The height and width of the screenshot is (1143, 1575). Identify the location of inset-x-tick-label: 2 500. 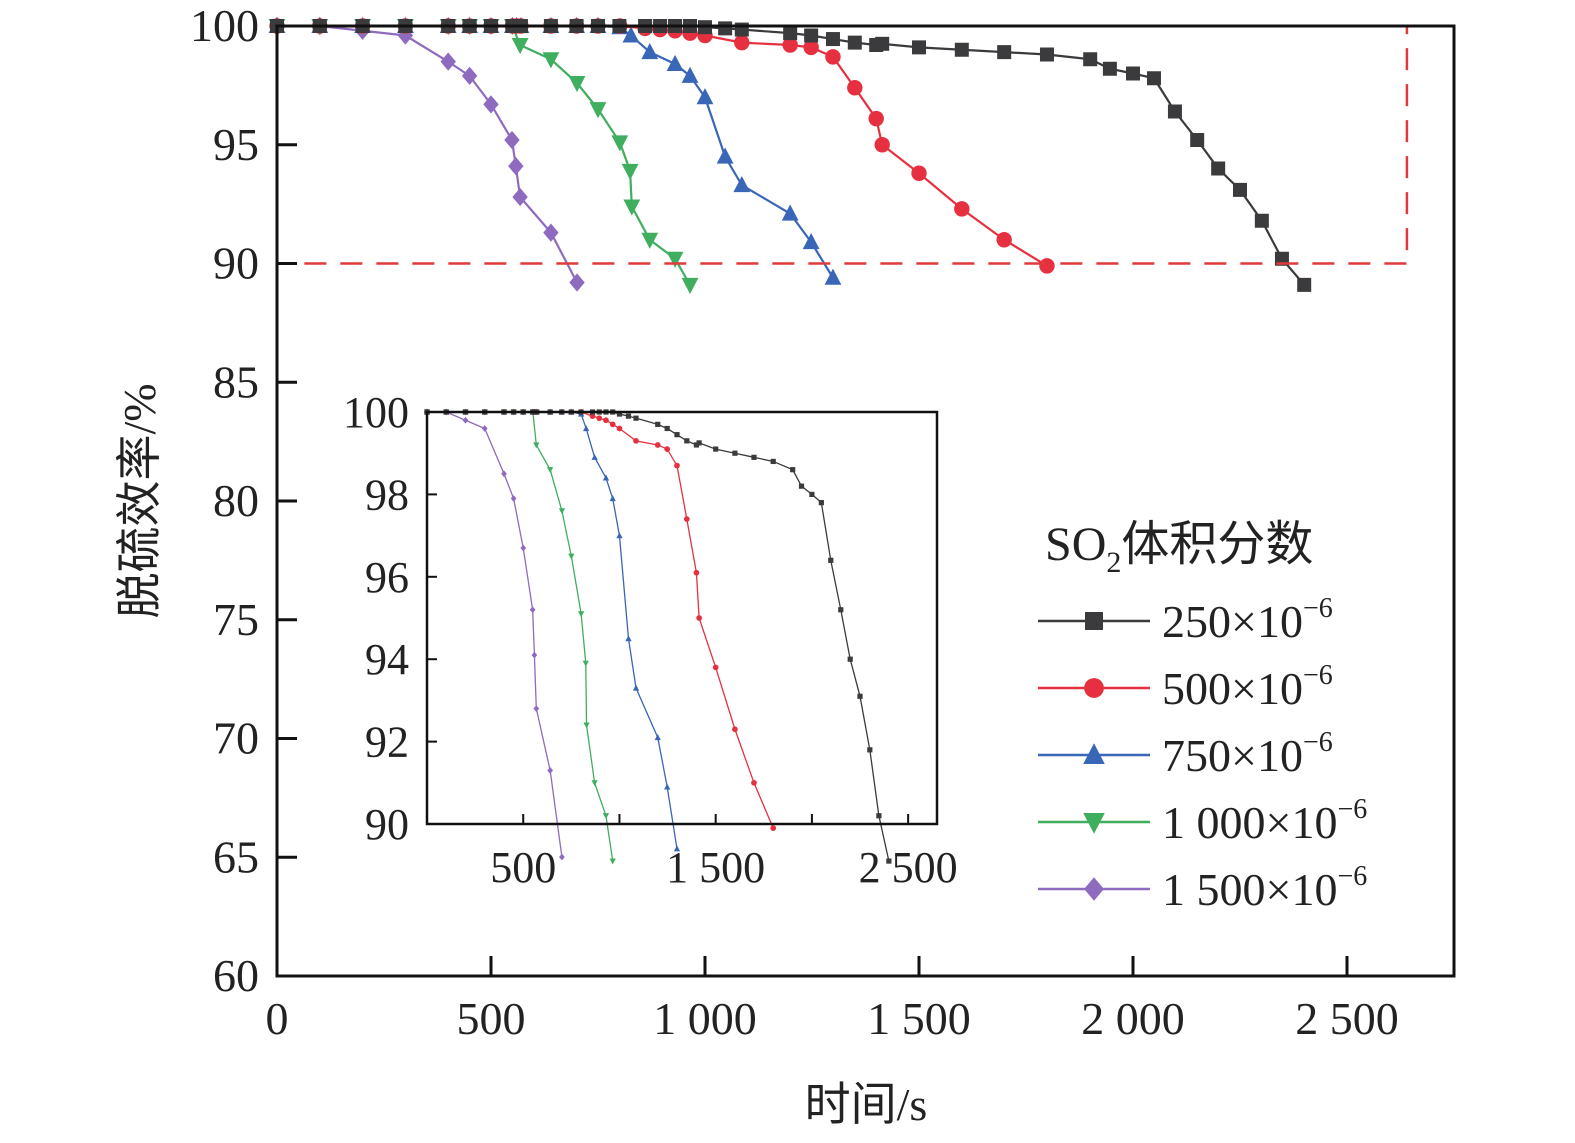
(908, 867).